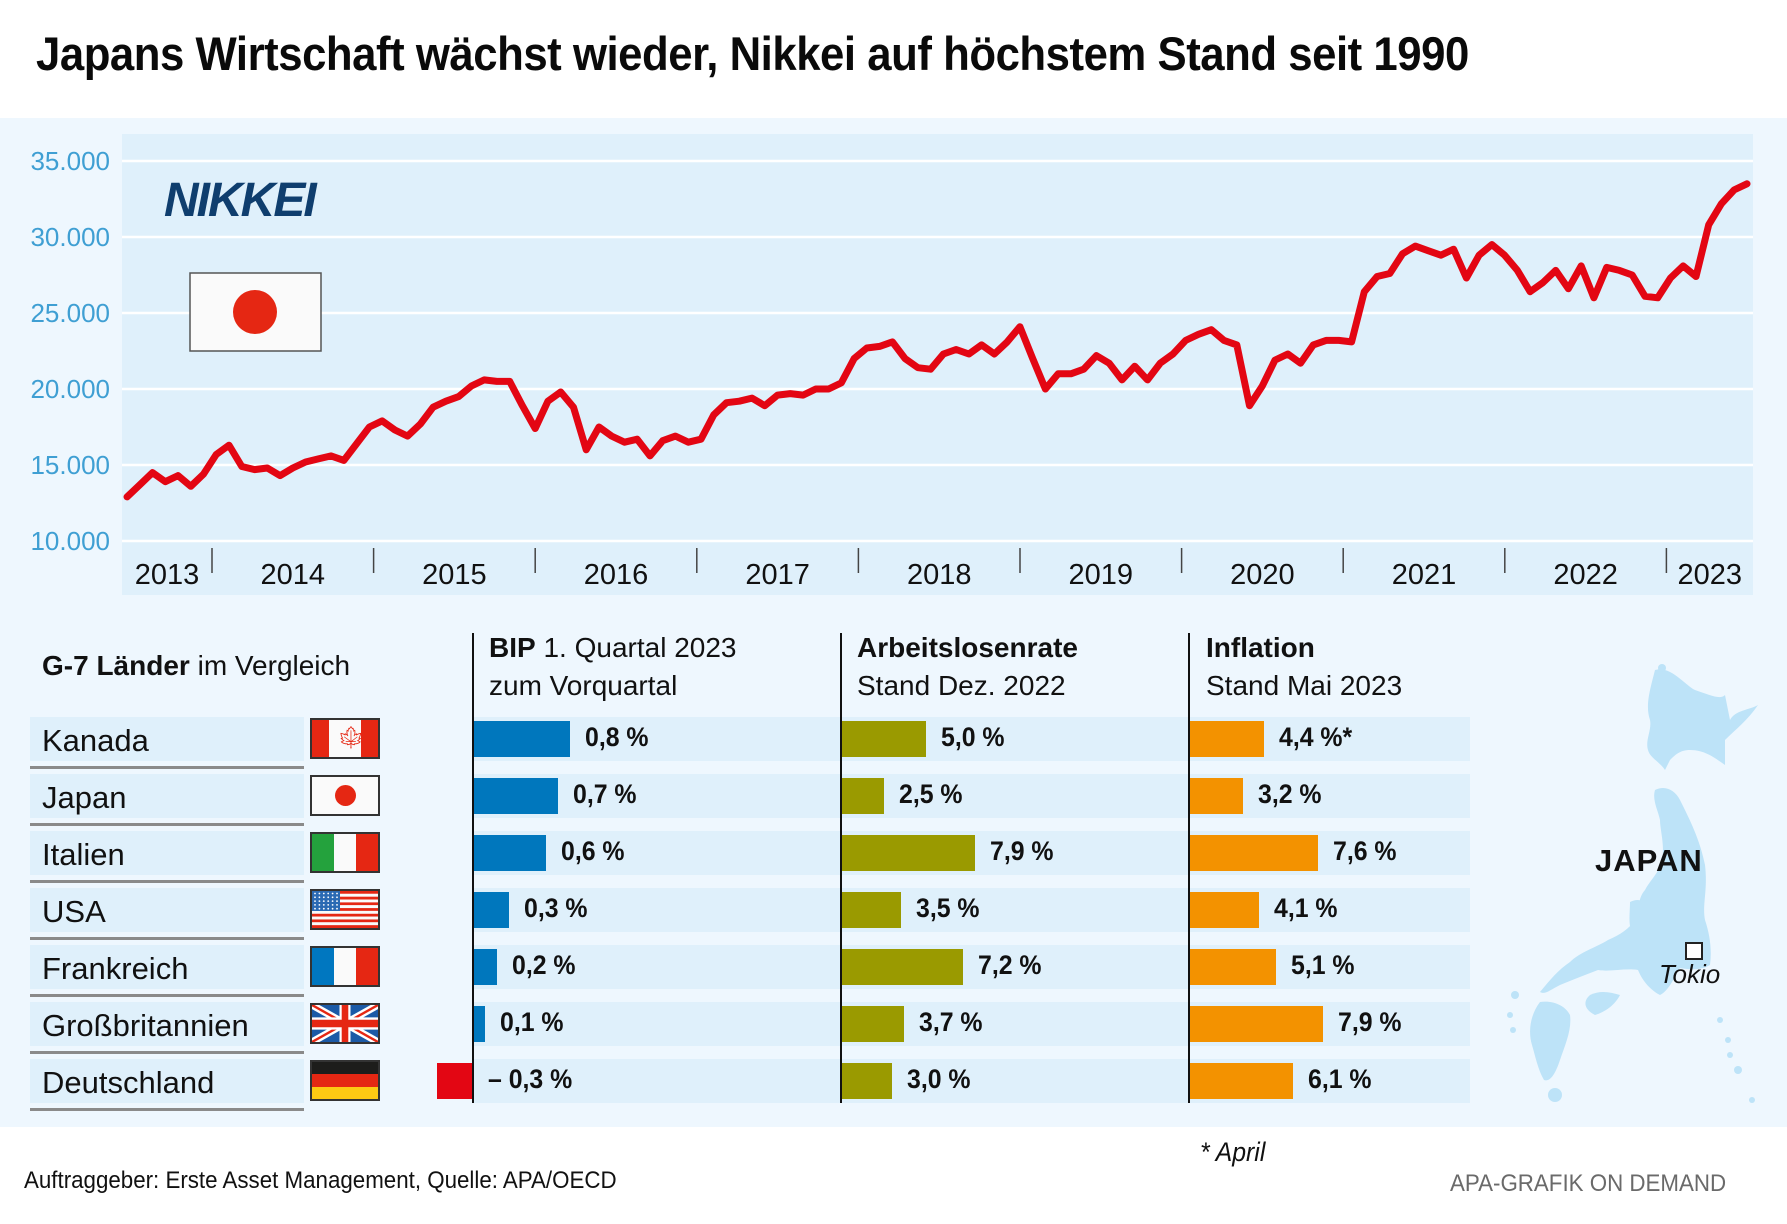 The width and height of the screenshot is (1787, 1224). What do you see at coordinates (613, 667) in the screenshot?
I see `column-header-bip: BIP 1. Quartal 2023 zum Vorquartal` at bounding box center [613, 667].